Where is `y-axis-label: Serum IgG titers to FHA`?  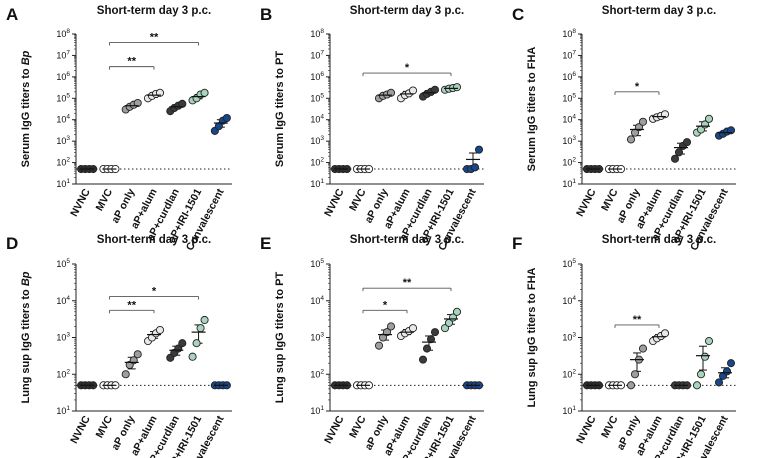
y-axis-label: Serum IgG titers to FHA is located at coordinates (532, 109).